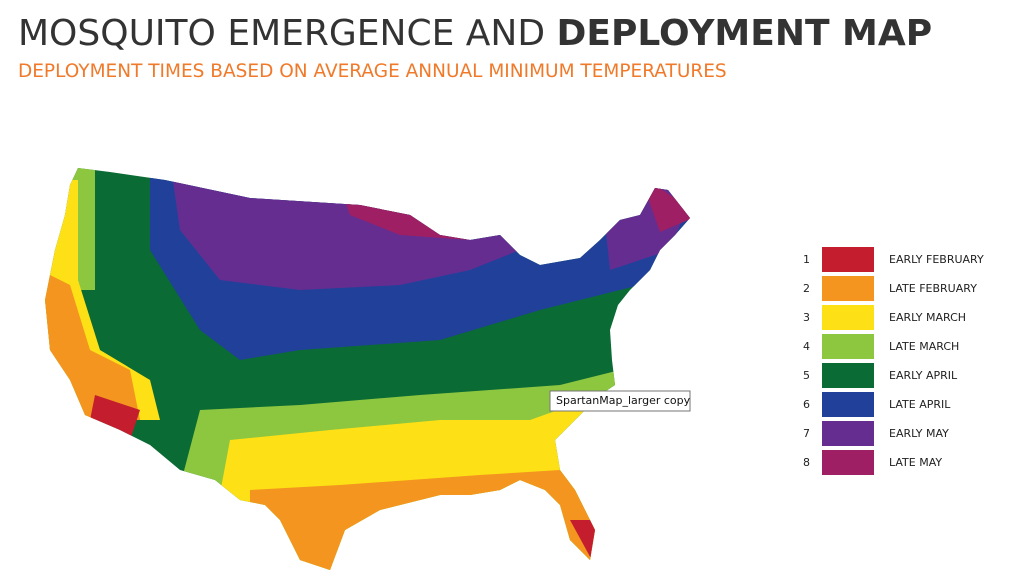 The width and height of the screenshot is (1020, 581). I want to click on title: MOSQUITO EMERGENCE AND DEPLOYMENT MAP, so click(475, 33).